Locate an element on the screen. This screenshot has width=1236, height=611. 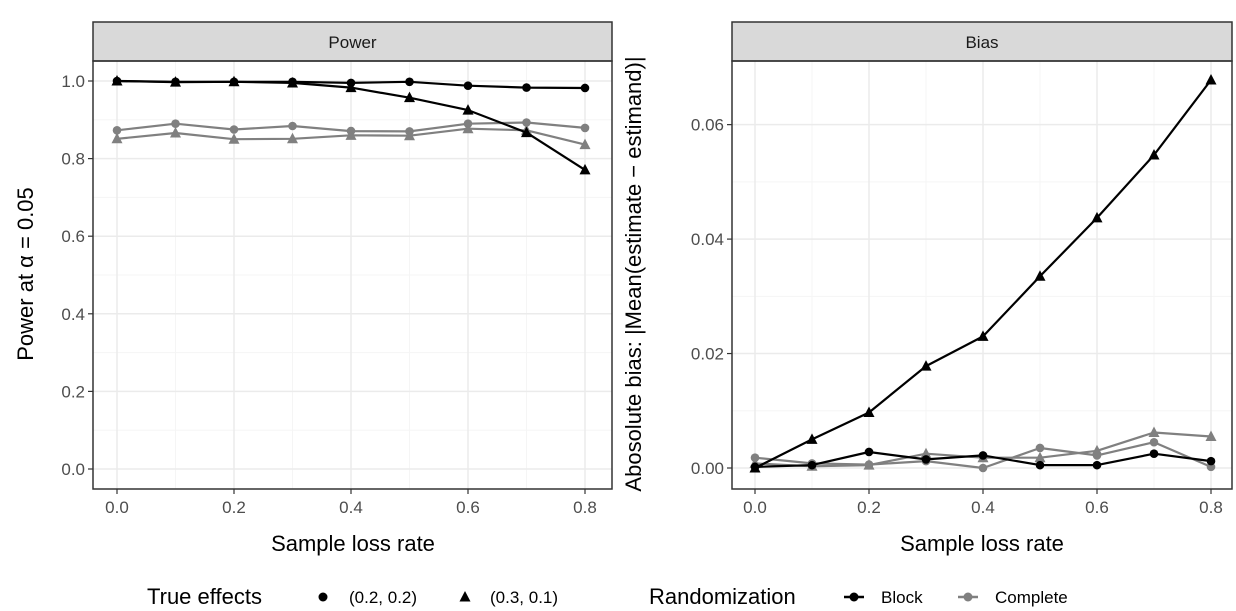
power-x-tick-label: 0.8 is located at coordinates (585, 507).